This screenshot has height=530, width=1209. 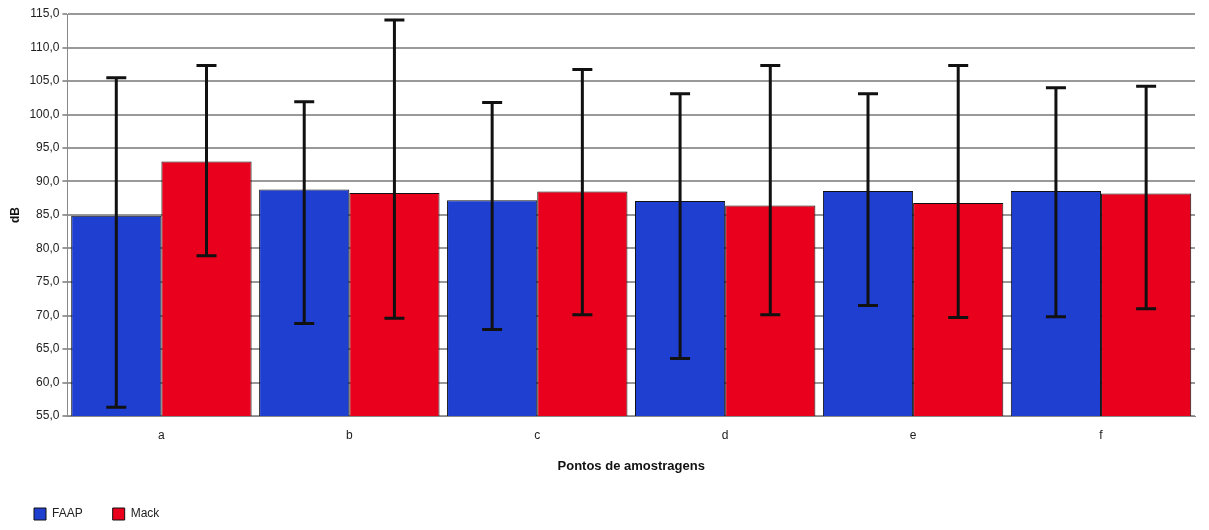 I want to click on y-axis-title: dB, so click(x=14, y=214).